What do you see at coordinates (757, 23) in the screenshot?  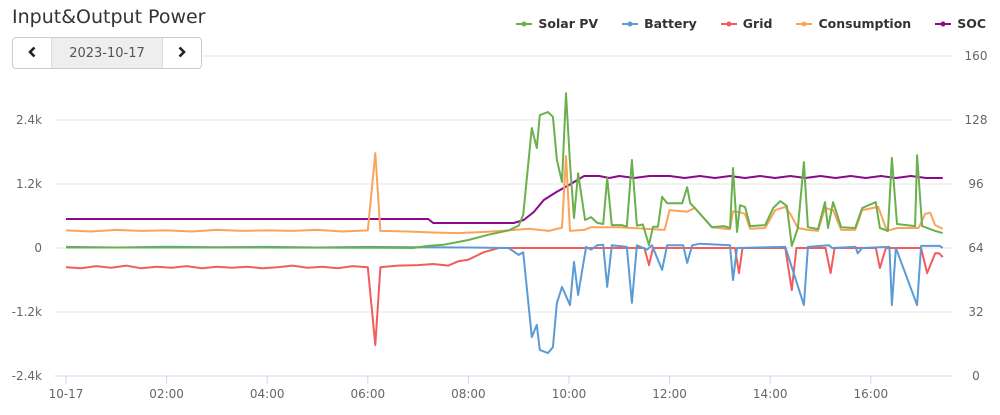 I see `legend-label: Grid` at bounding box center [757, 23].